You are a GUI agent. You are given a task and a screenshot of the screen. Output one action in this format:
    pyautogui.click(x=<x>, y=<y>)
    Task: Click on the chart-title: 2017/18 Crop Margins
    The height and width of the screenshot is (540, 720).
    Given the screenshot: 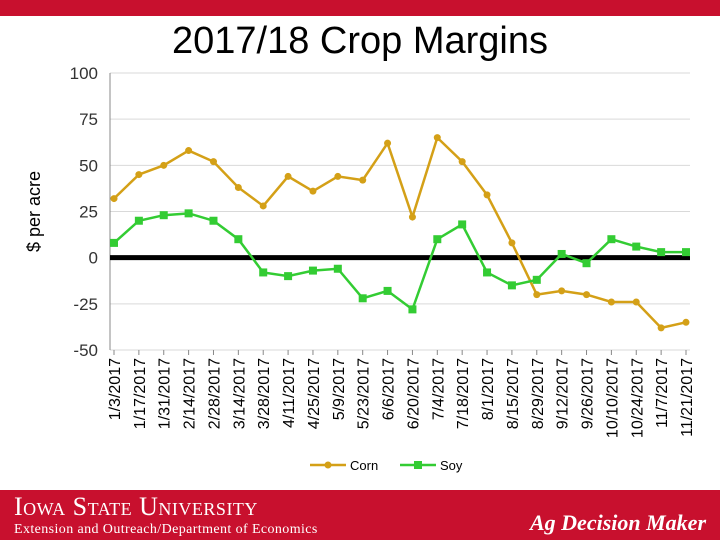 What is the action you would take?
    pyautogui.click(x=360, y=41)
    